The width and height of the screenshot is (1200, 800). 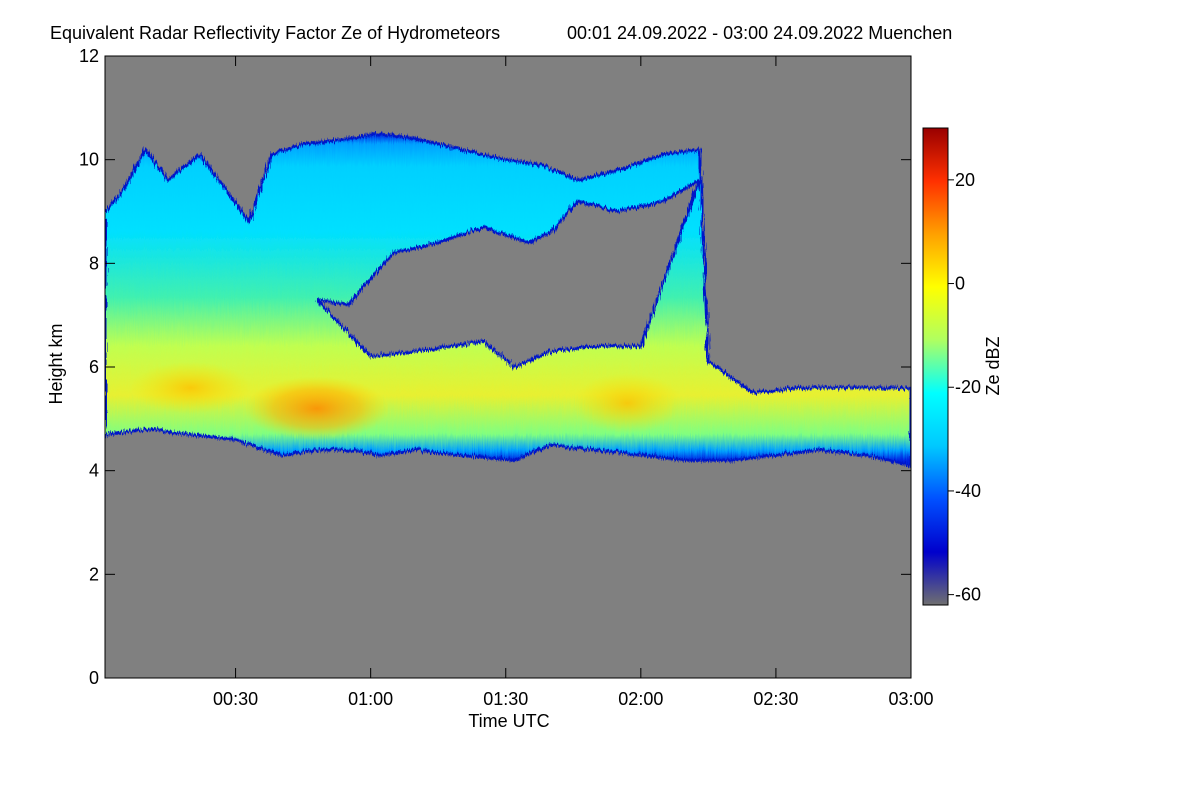 I want to click on colorbar-tick-label: -20, so click(x=968, y=387).